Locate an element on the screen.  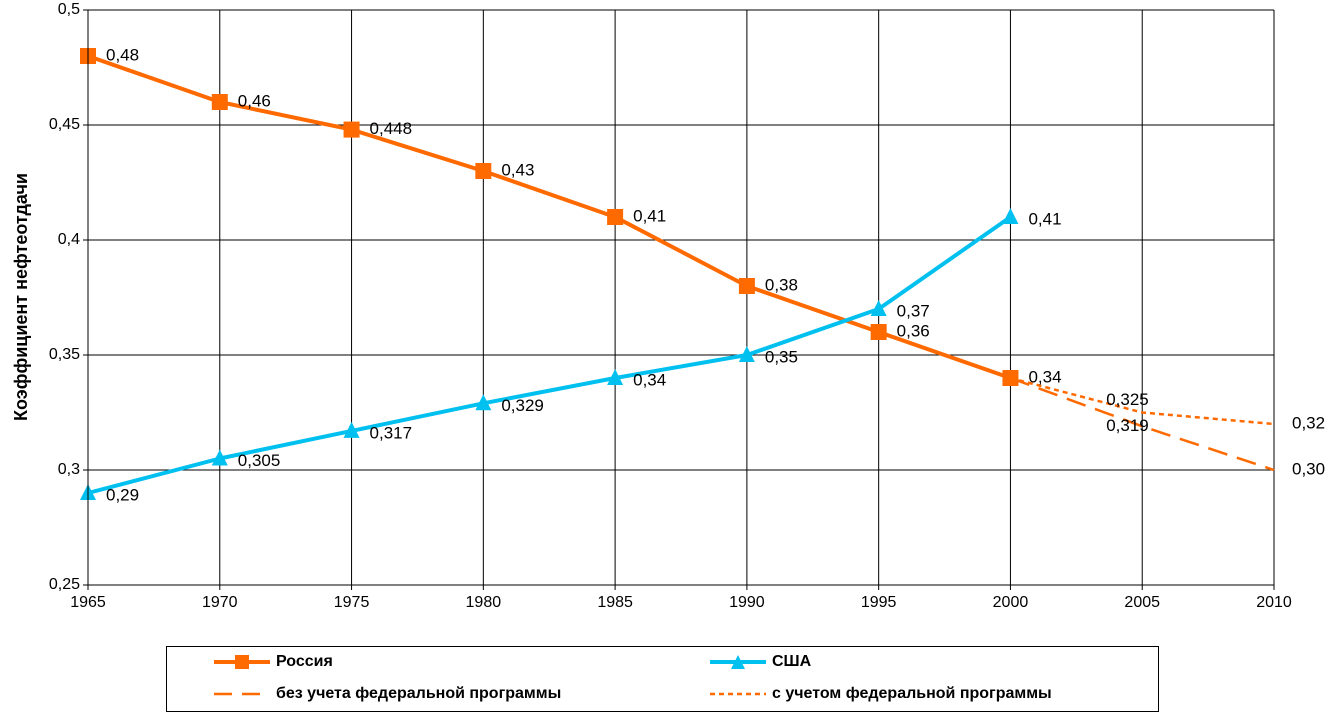
x-tick-label: 1975 is located at coordinates (352, 602).